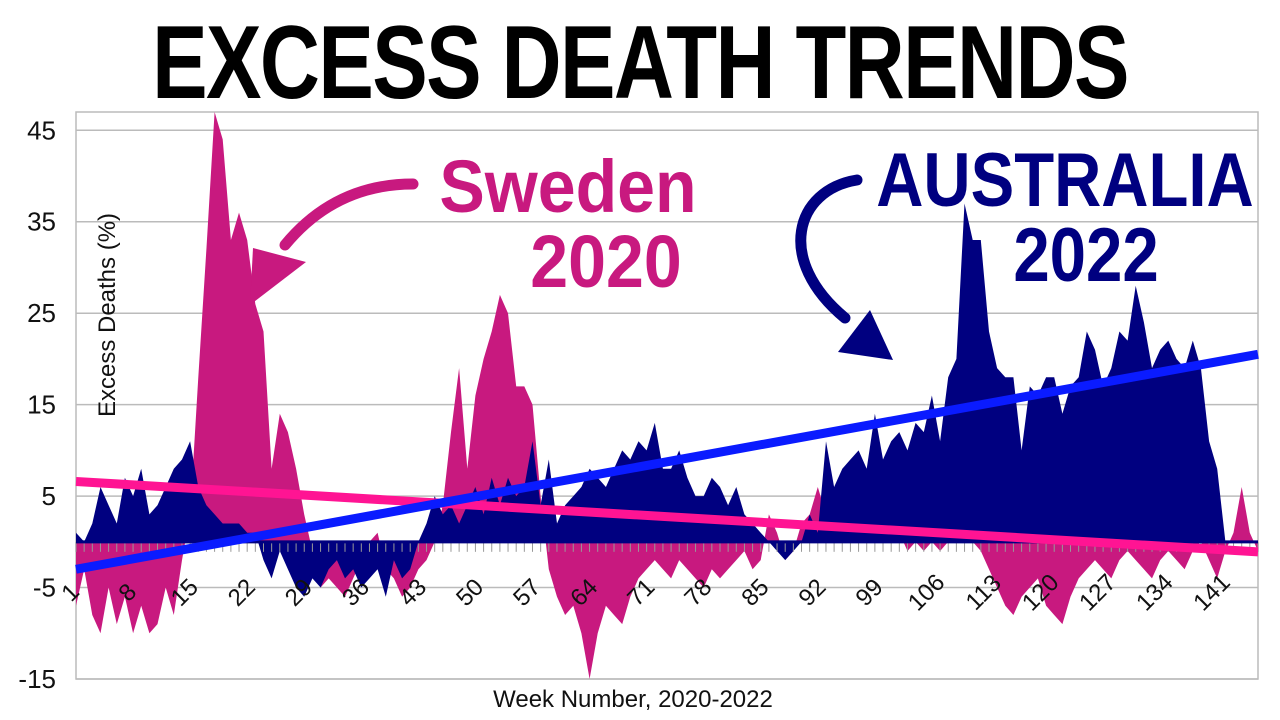 This screenshot has height=720, width=1280. I want to click on y-tick-label: 35, so click(41, 222).